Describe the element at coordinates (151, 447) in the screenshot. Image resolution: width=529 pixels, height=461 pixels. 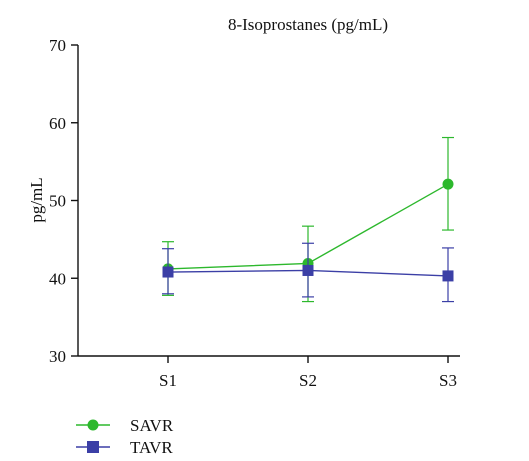
I see `legend-label: TAVR` at that location.